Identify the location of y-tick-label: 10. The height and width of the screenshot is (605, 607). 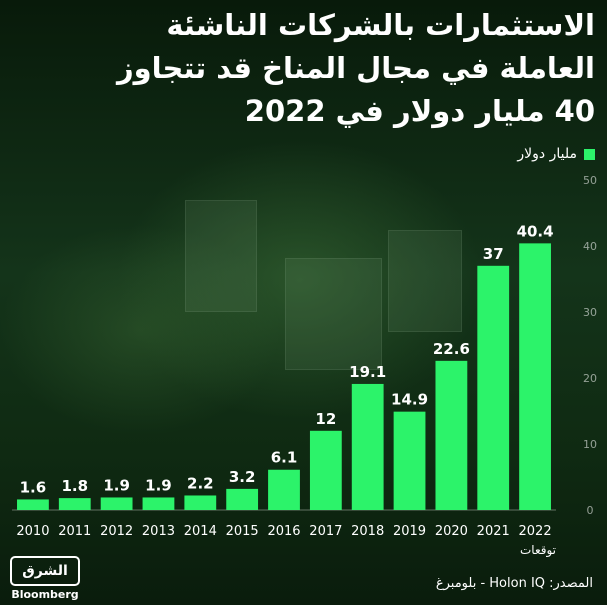
(590, 444).